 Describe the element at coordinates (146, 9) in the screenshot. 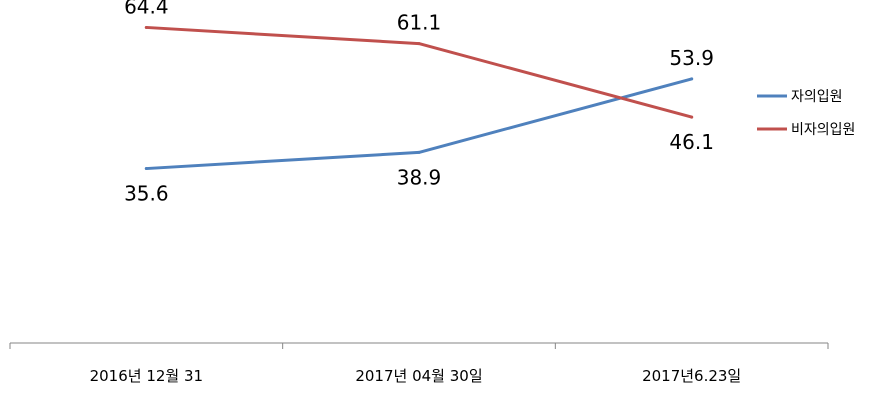

I see `data-label: 64.4` at that location.